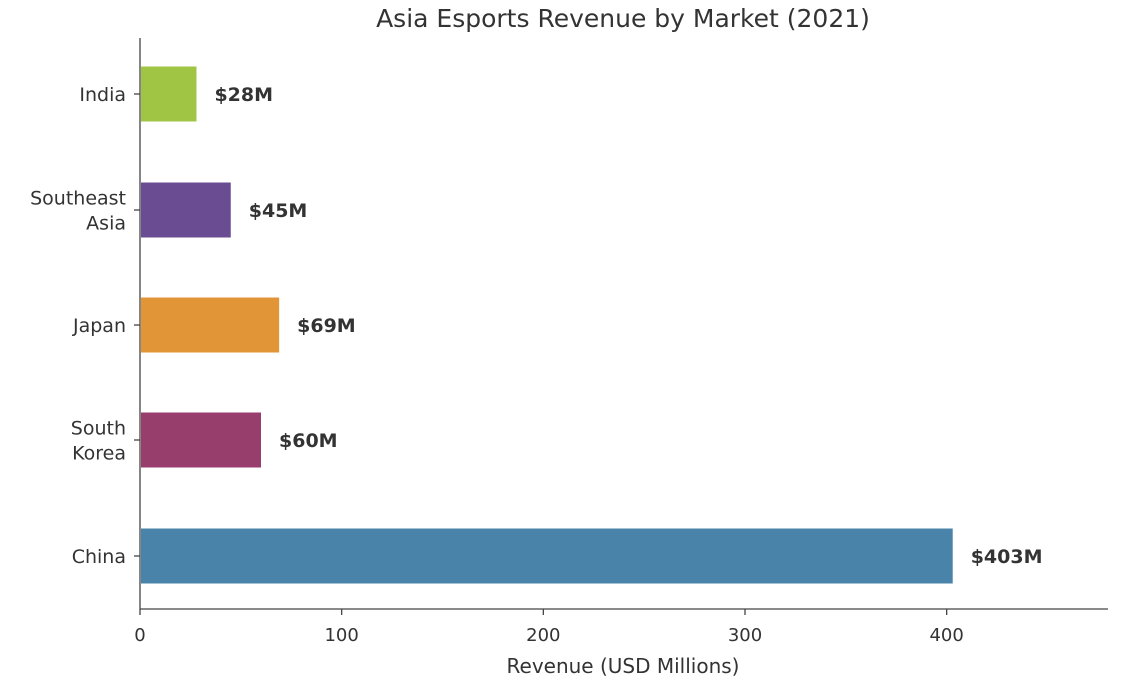  I want to click on chart-title: Asia Esports Revenue by Market (2021), so click(623, 18).